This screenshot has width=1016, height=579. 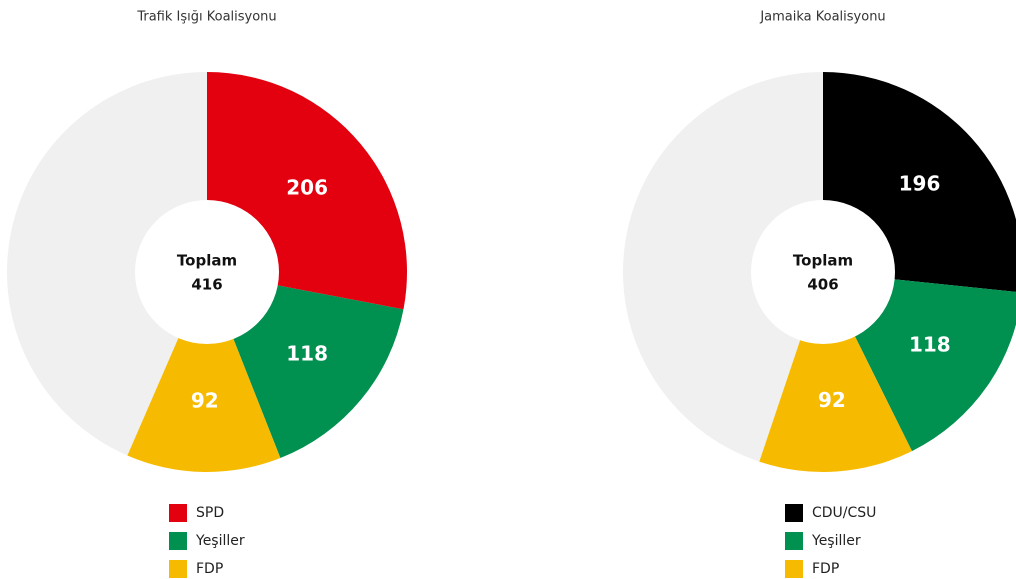 What do you see at coordinates (210, 513) in the screenshot?
I see `legend-label: SPD` at bounding box center [210, 513].